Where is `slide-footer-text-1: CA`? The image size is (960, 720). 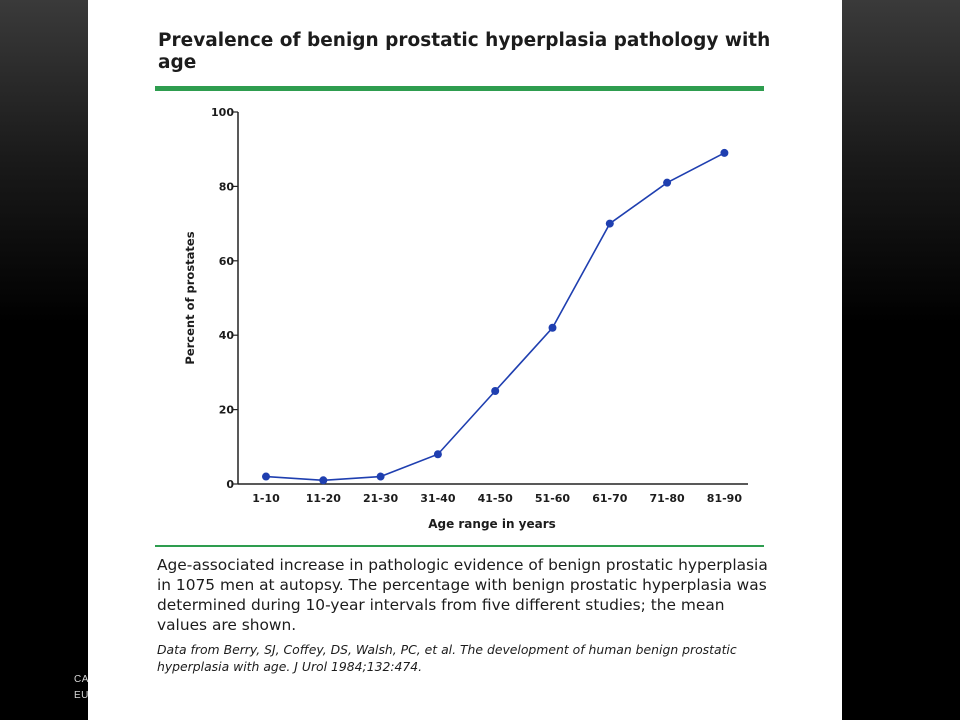 slide-footer-text-1: CA is located at coordinates (81, 679).